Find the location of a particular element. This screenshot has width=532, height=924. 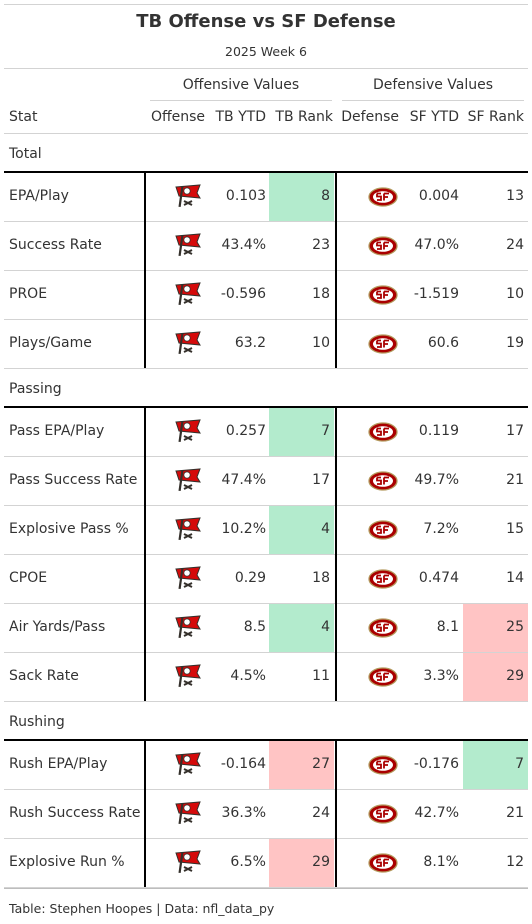

sf-ytd-value: 8.1 is located at coordinates (447, 627).